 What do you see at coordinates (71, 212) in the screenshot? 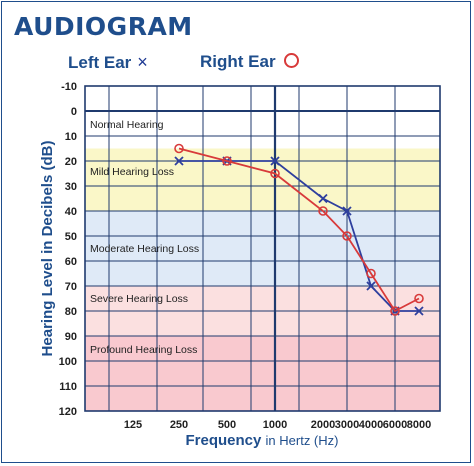
I see `y-tick-label: 40` at bounding box center [71, 212].